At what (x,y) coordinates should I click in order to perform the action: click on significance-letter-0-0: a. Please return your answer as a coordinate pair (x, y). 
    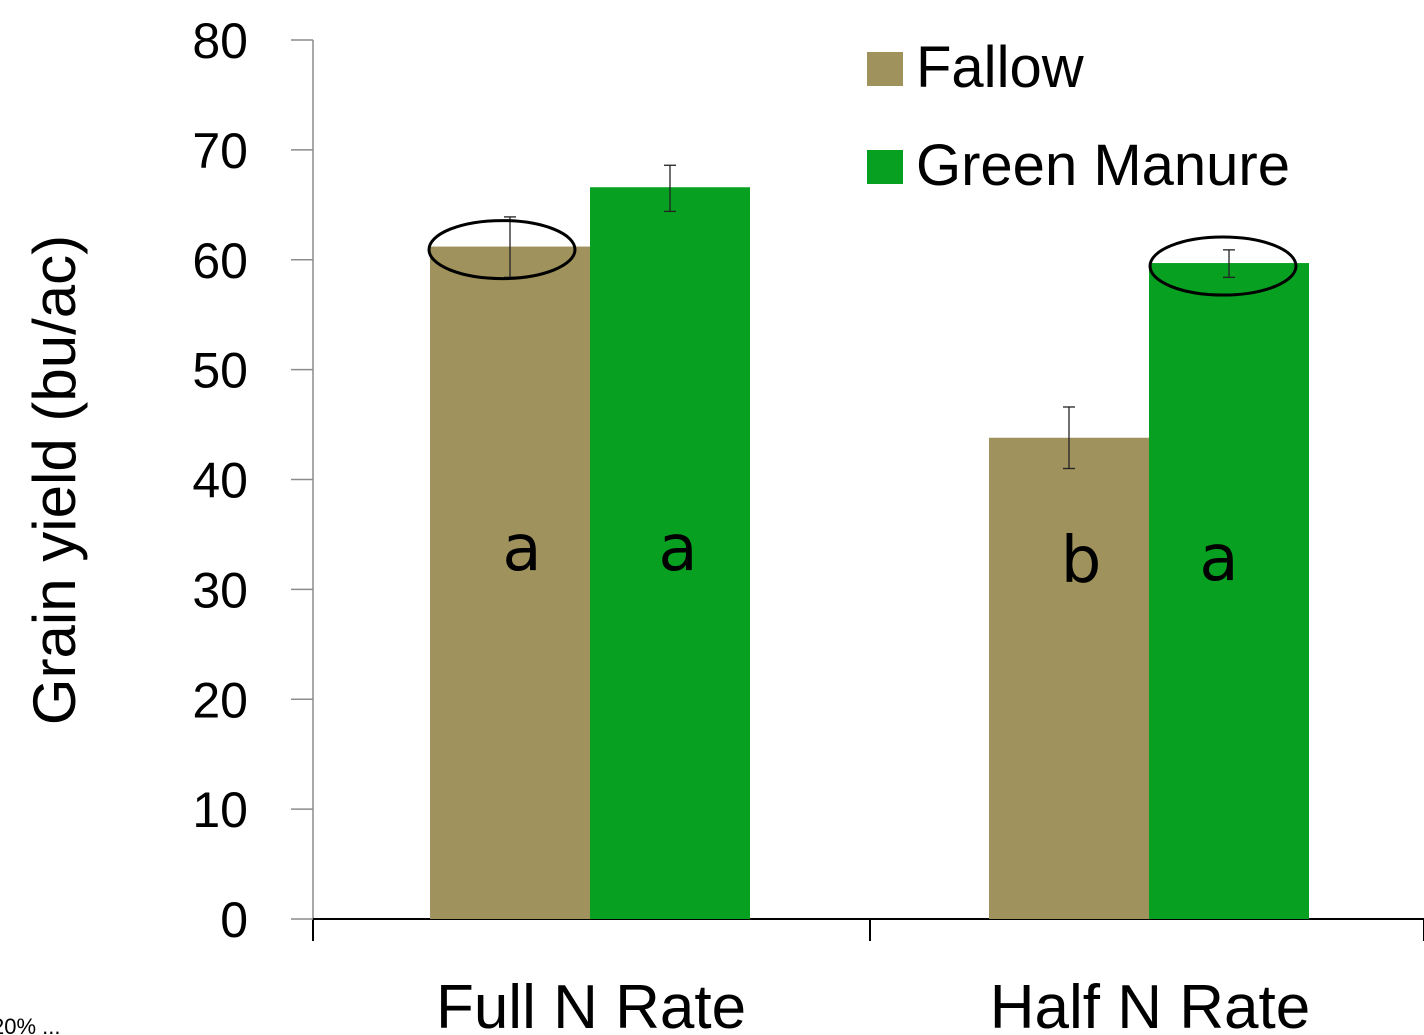
    Looking at the image, I should click on (521, 549).